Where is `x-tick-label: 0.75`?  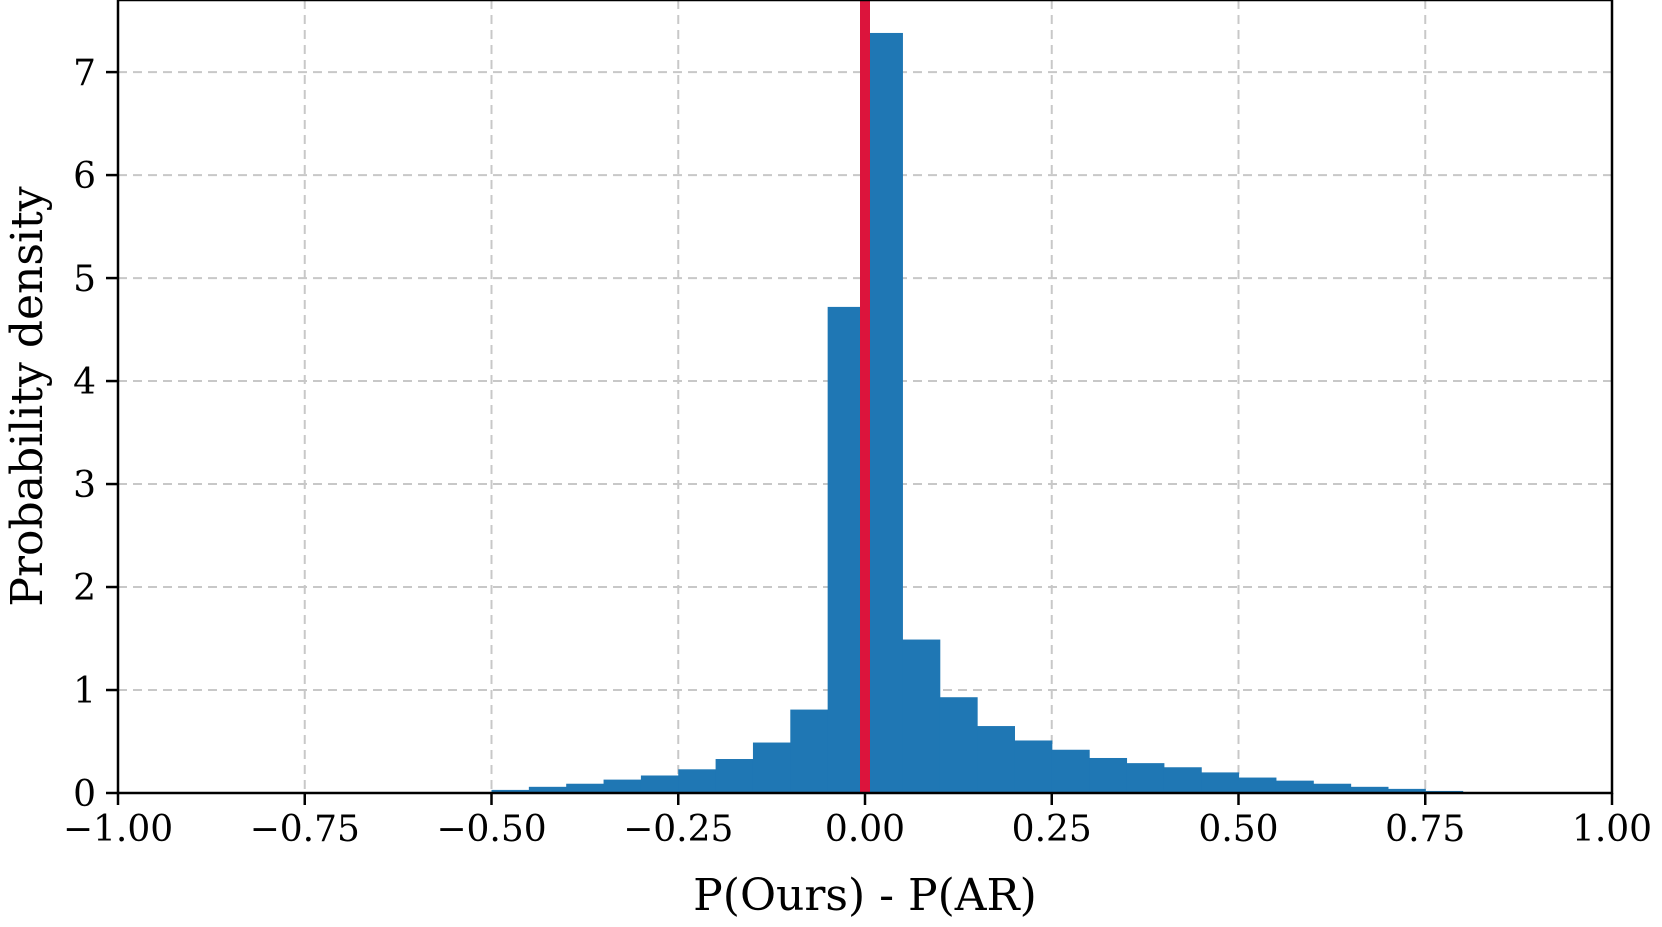
x-tick-label: 0.75 is located at coordinates (1425, 829).